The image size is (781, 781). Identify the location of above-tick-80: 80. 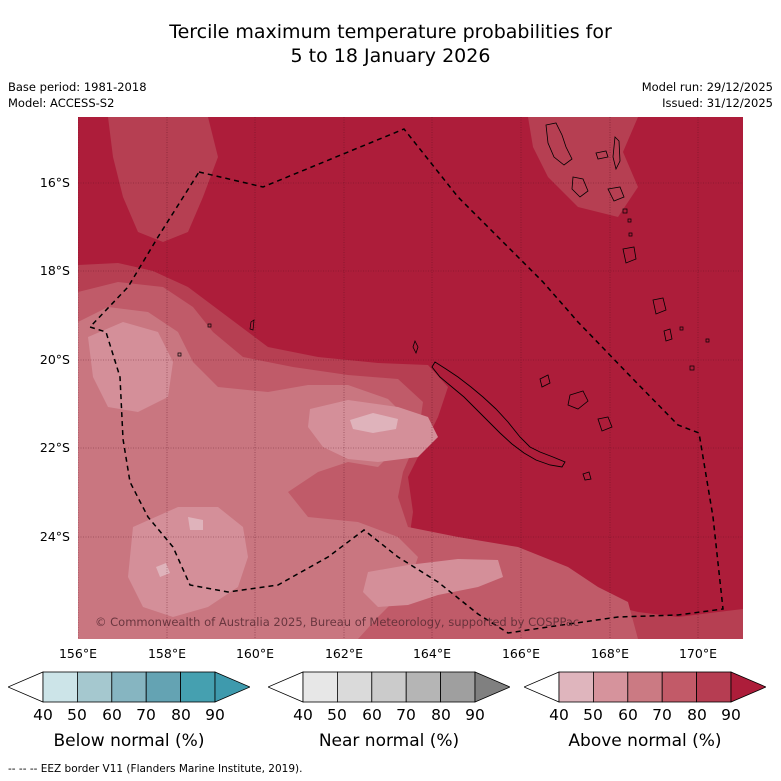
(697, 715).